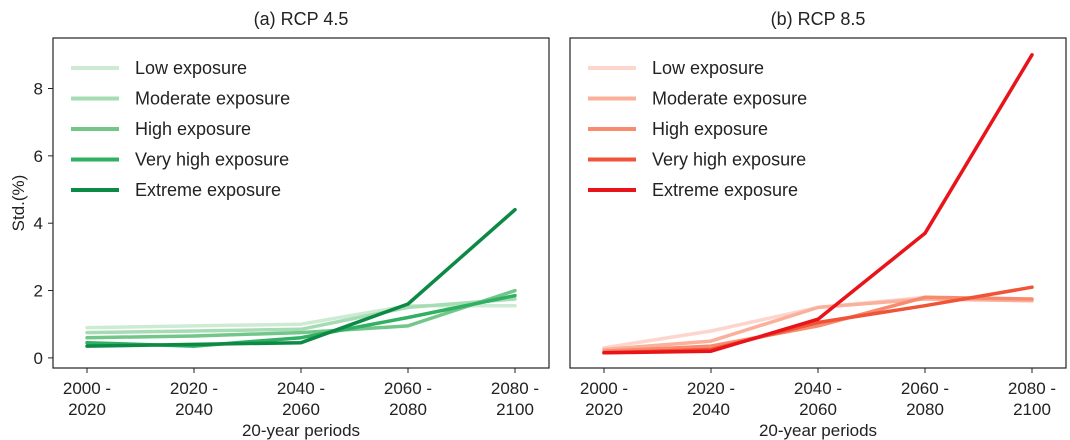 This screenshot has height=440, width=1070. Describe the element at coordinates (38, 89) in the screenshot. I see `y-tick-label: 8` at that location.